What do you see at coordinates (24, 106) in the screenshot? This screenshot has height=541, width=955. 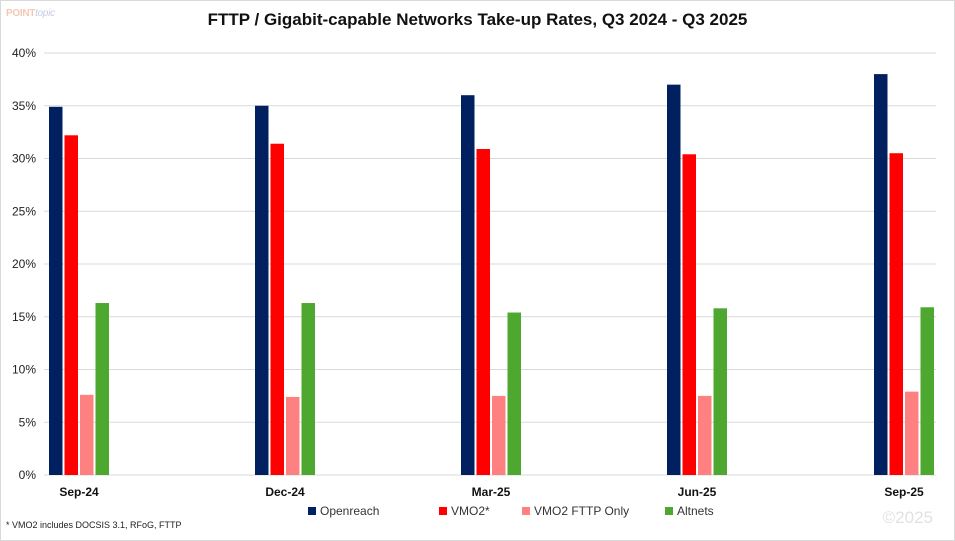 I see `y-tick-label: 35%` at bounding box center [24, 106].